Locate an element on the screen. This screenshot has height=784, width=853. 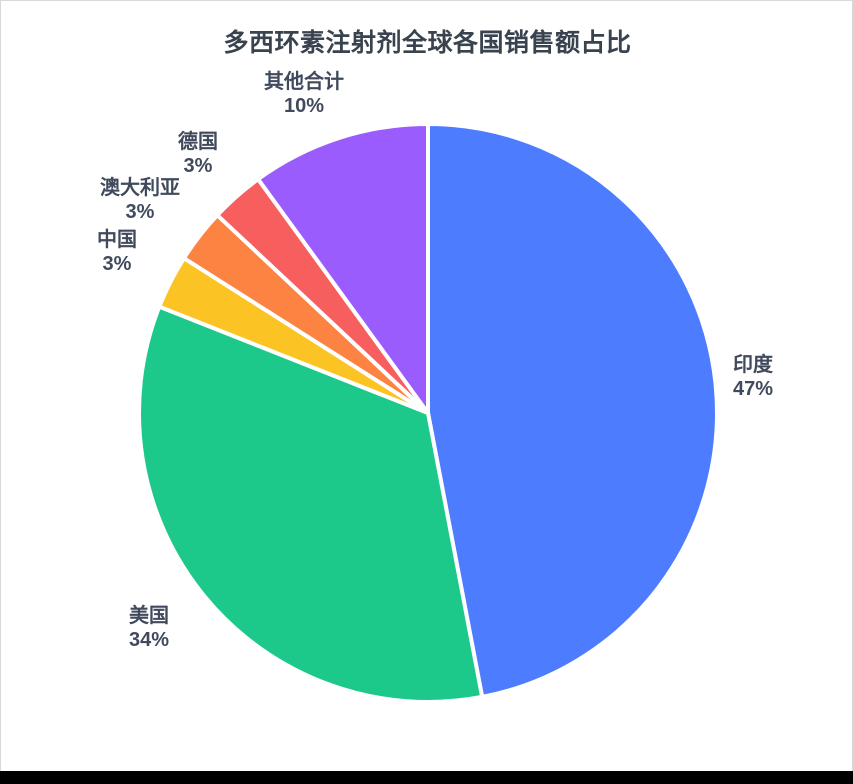
pie-label-value-china: 3% is located at coordinates (117, 263).